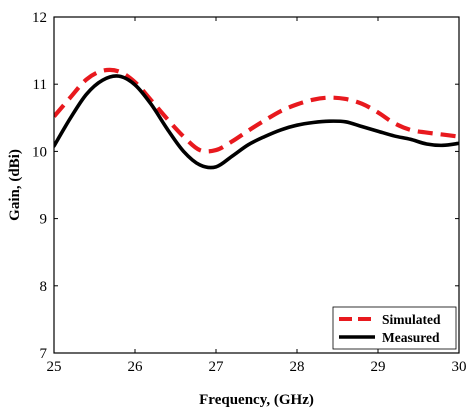  Describe the element at coordinates (256, 400) in the screenshot. I see `x-axis-label: Frequency, (GHz)` at that location.